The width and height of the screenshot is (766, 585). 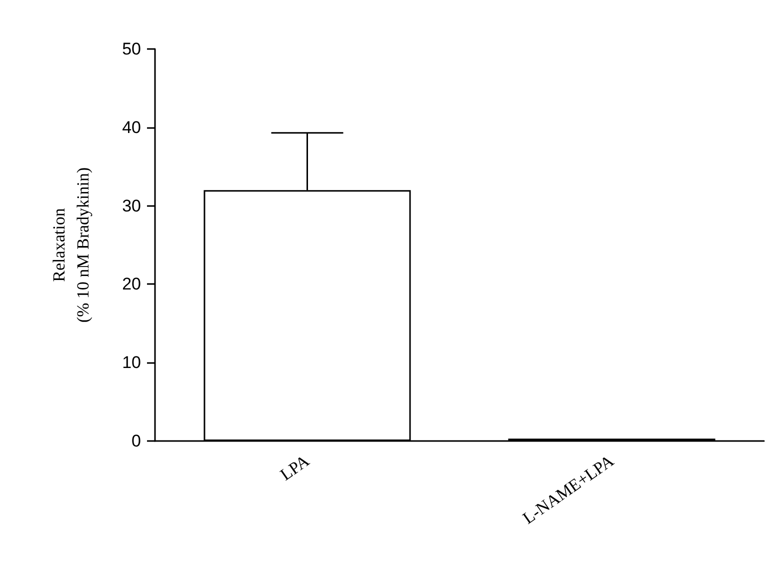 I want to click on x-tick-label: LPA, so click(x=295, y=467).